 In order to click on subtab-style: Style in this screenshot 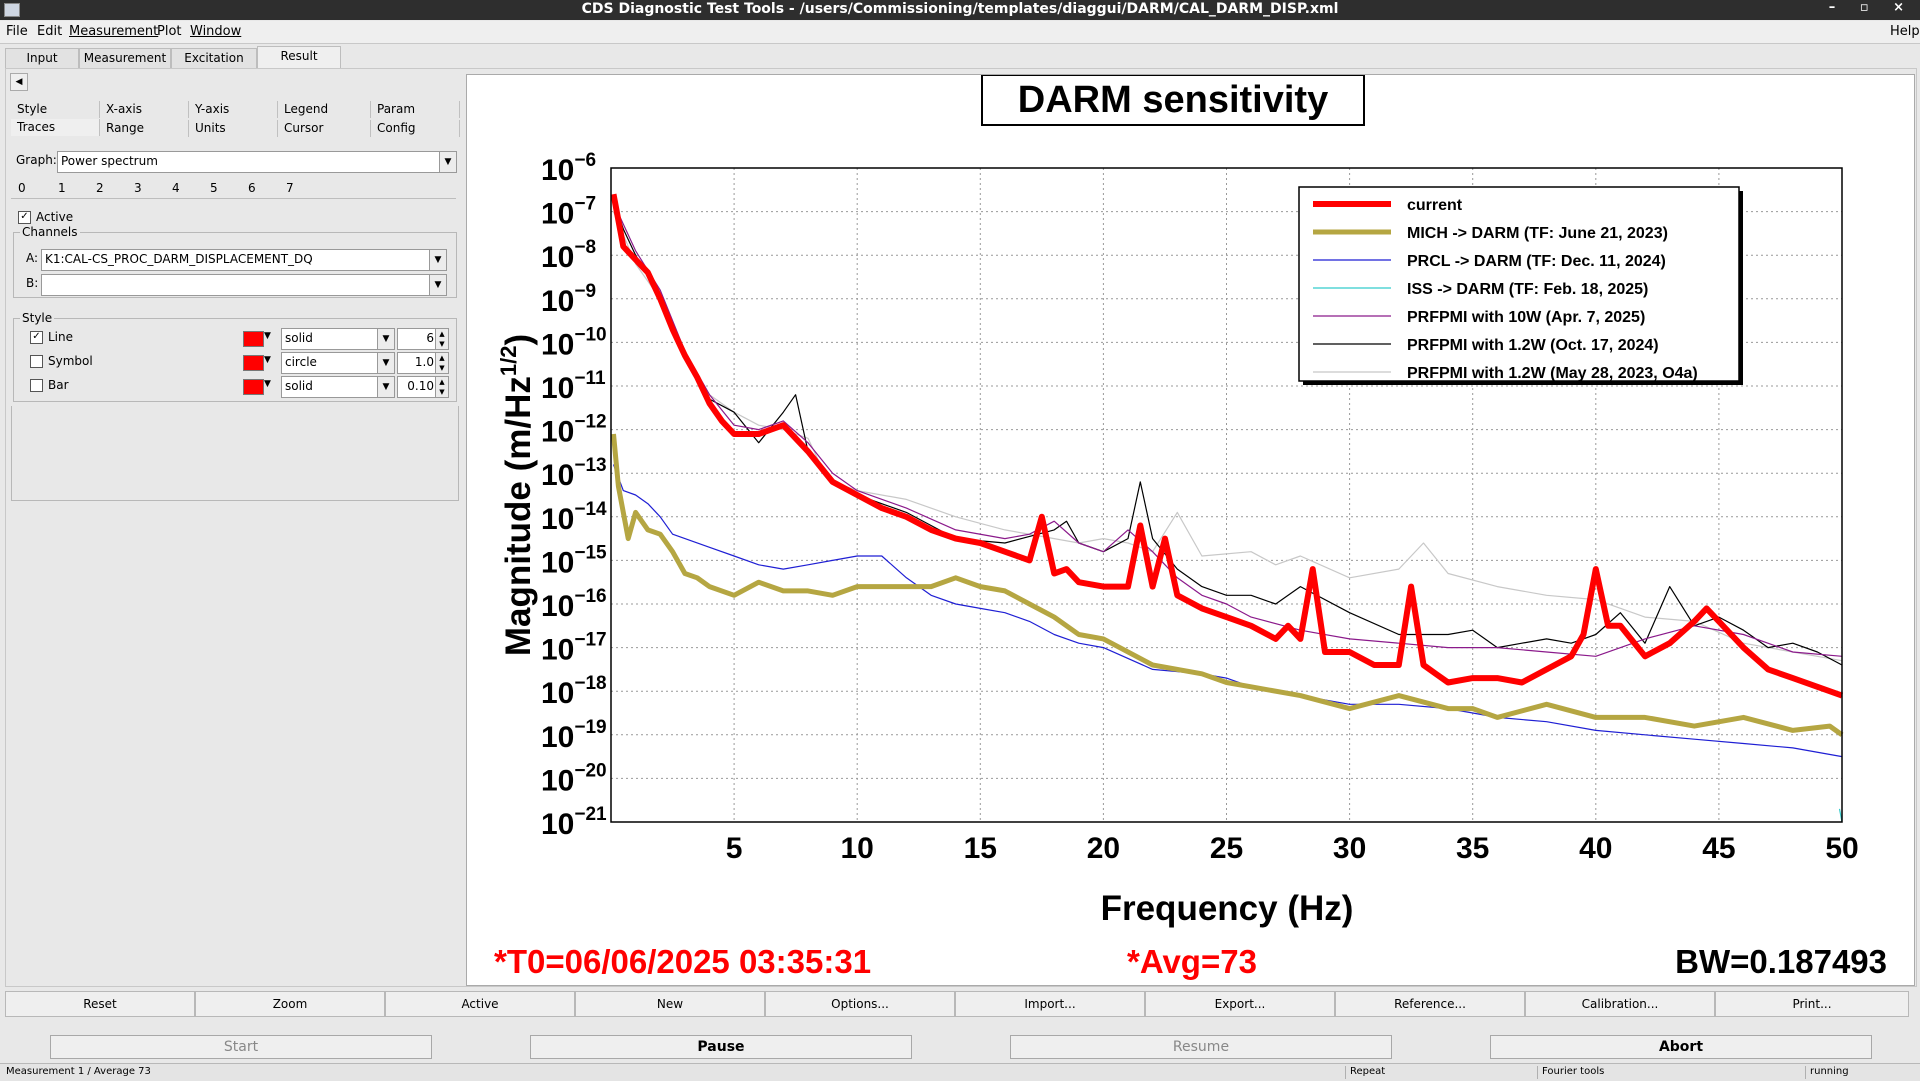, I will do `click(55, 109)`.